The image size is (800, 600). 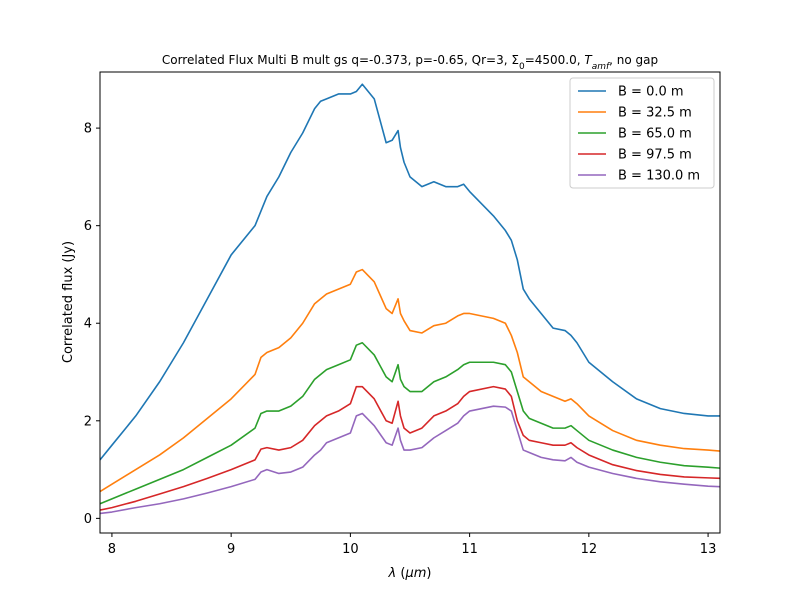 I want to click on x-axis: 8 9 10 11 12 13, so click(x=412, y=545).